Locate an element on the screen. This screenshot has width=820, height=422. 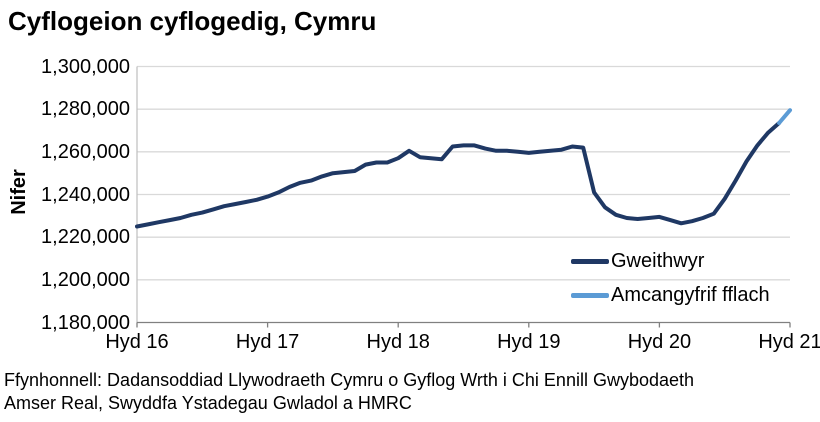
series-line-amcangyfrif-fflach is located at coordinates (784, 116).